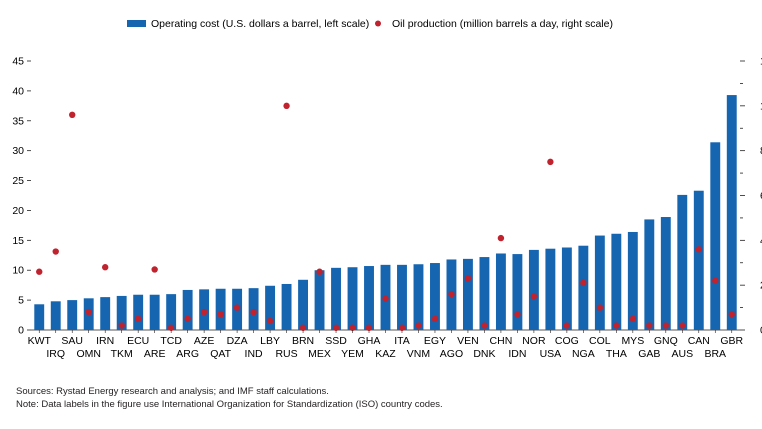 This screenshot has width=762, height=429. What do you see at coordinates (105, 267) in the screenshot?
I see `dot-irn` at bounding box center [105, 267].